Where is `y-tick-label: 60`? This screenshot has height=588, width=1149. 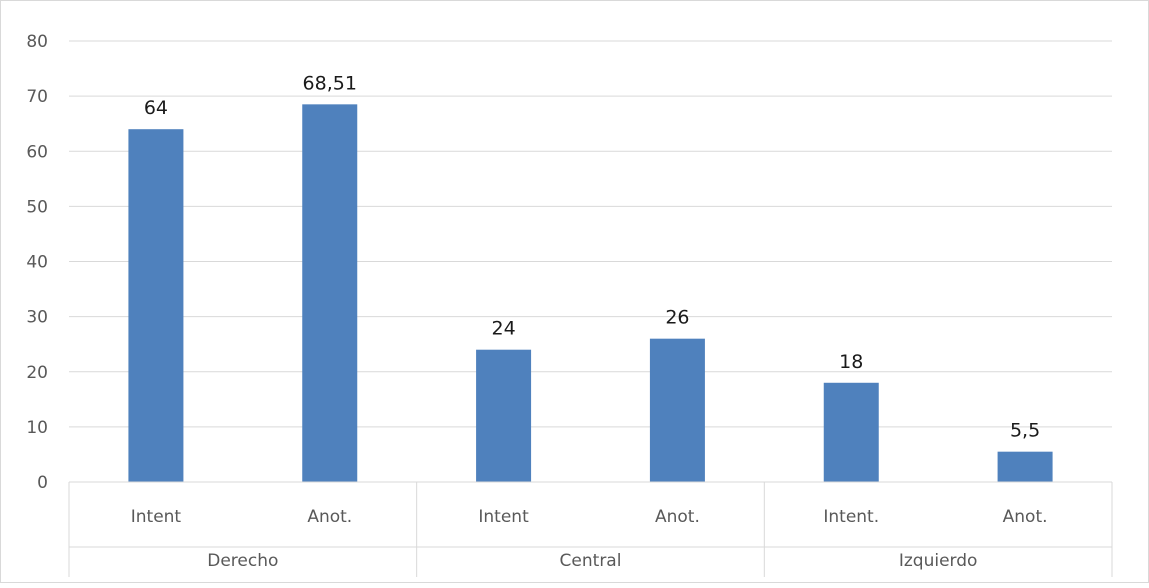 y-tick-label: 60 is located at coordinates (37, 152).